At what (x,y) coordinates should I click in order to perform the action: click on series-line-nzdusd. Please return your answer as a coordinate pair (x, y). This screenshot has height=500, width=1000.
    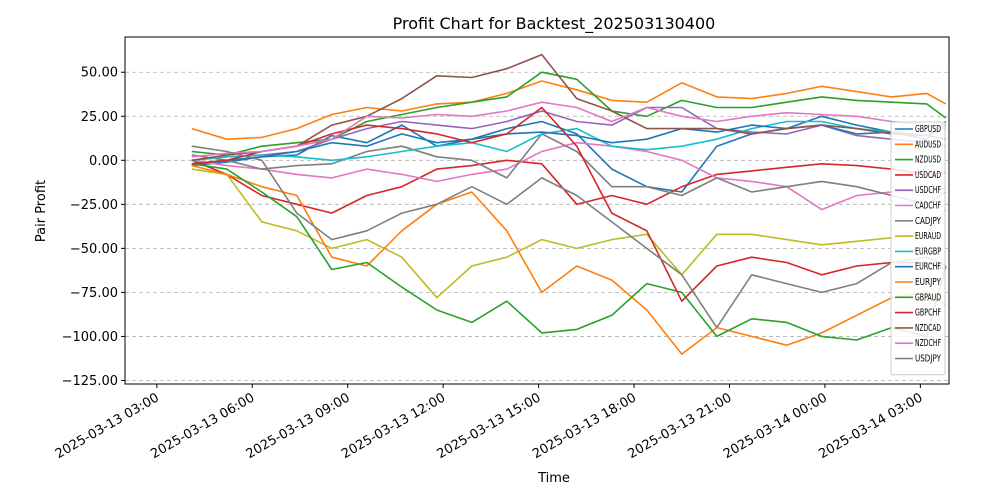
    Looking at the image, I should click on (569, 113).